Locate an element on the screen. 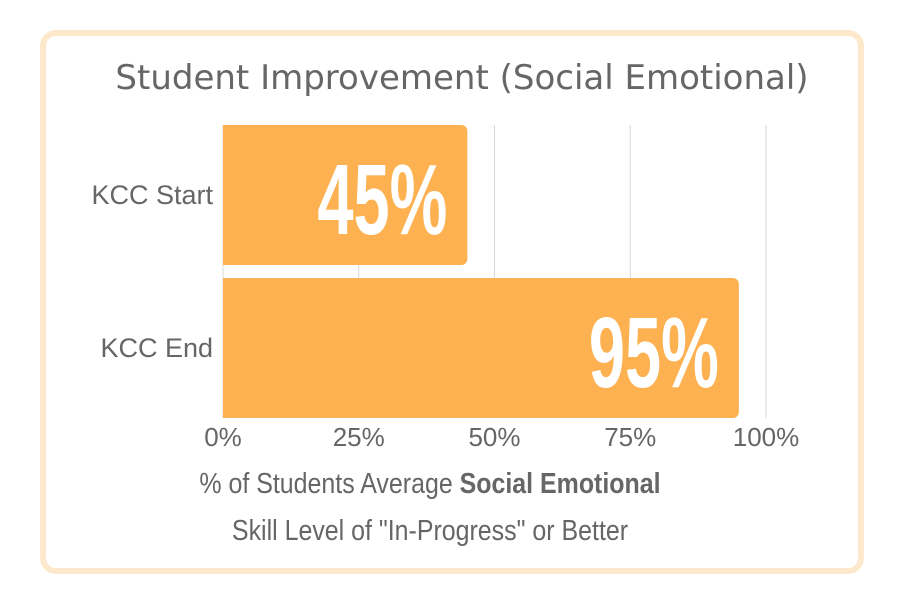 The height and width of the screenshot is (600, 900). chart-title: Student Improvement (Social Emotional) is located at coordinates (462, 78).